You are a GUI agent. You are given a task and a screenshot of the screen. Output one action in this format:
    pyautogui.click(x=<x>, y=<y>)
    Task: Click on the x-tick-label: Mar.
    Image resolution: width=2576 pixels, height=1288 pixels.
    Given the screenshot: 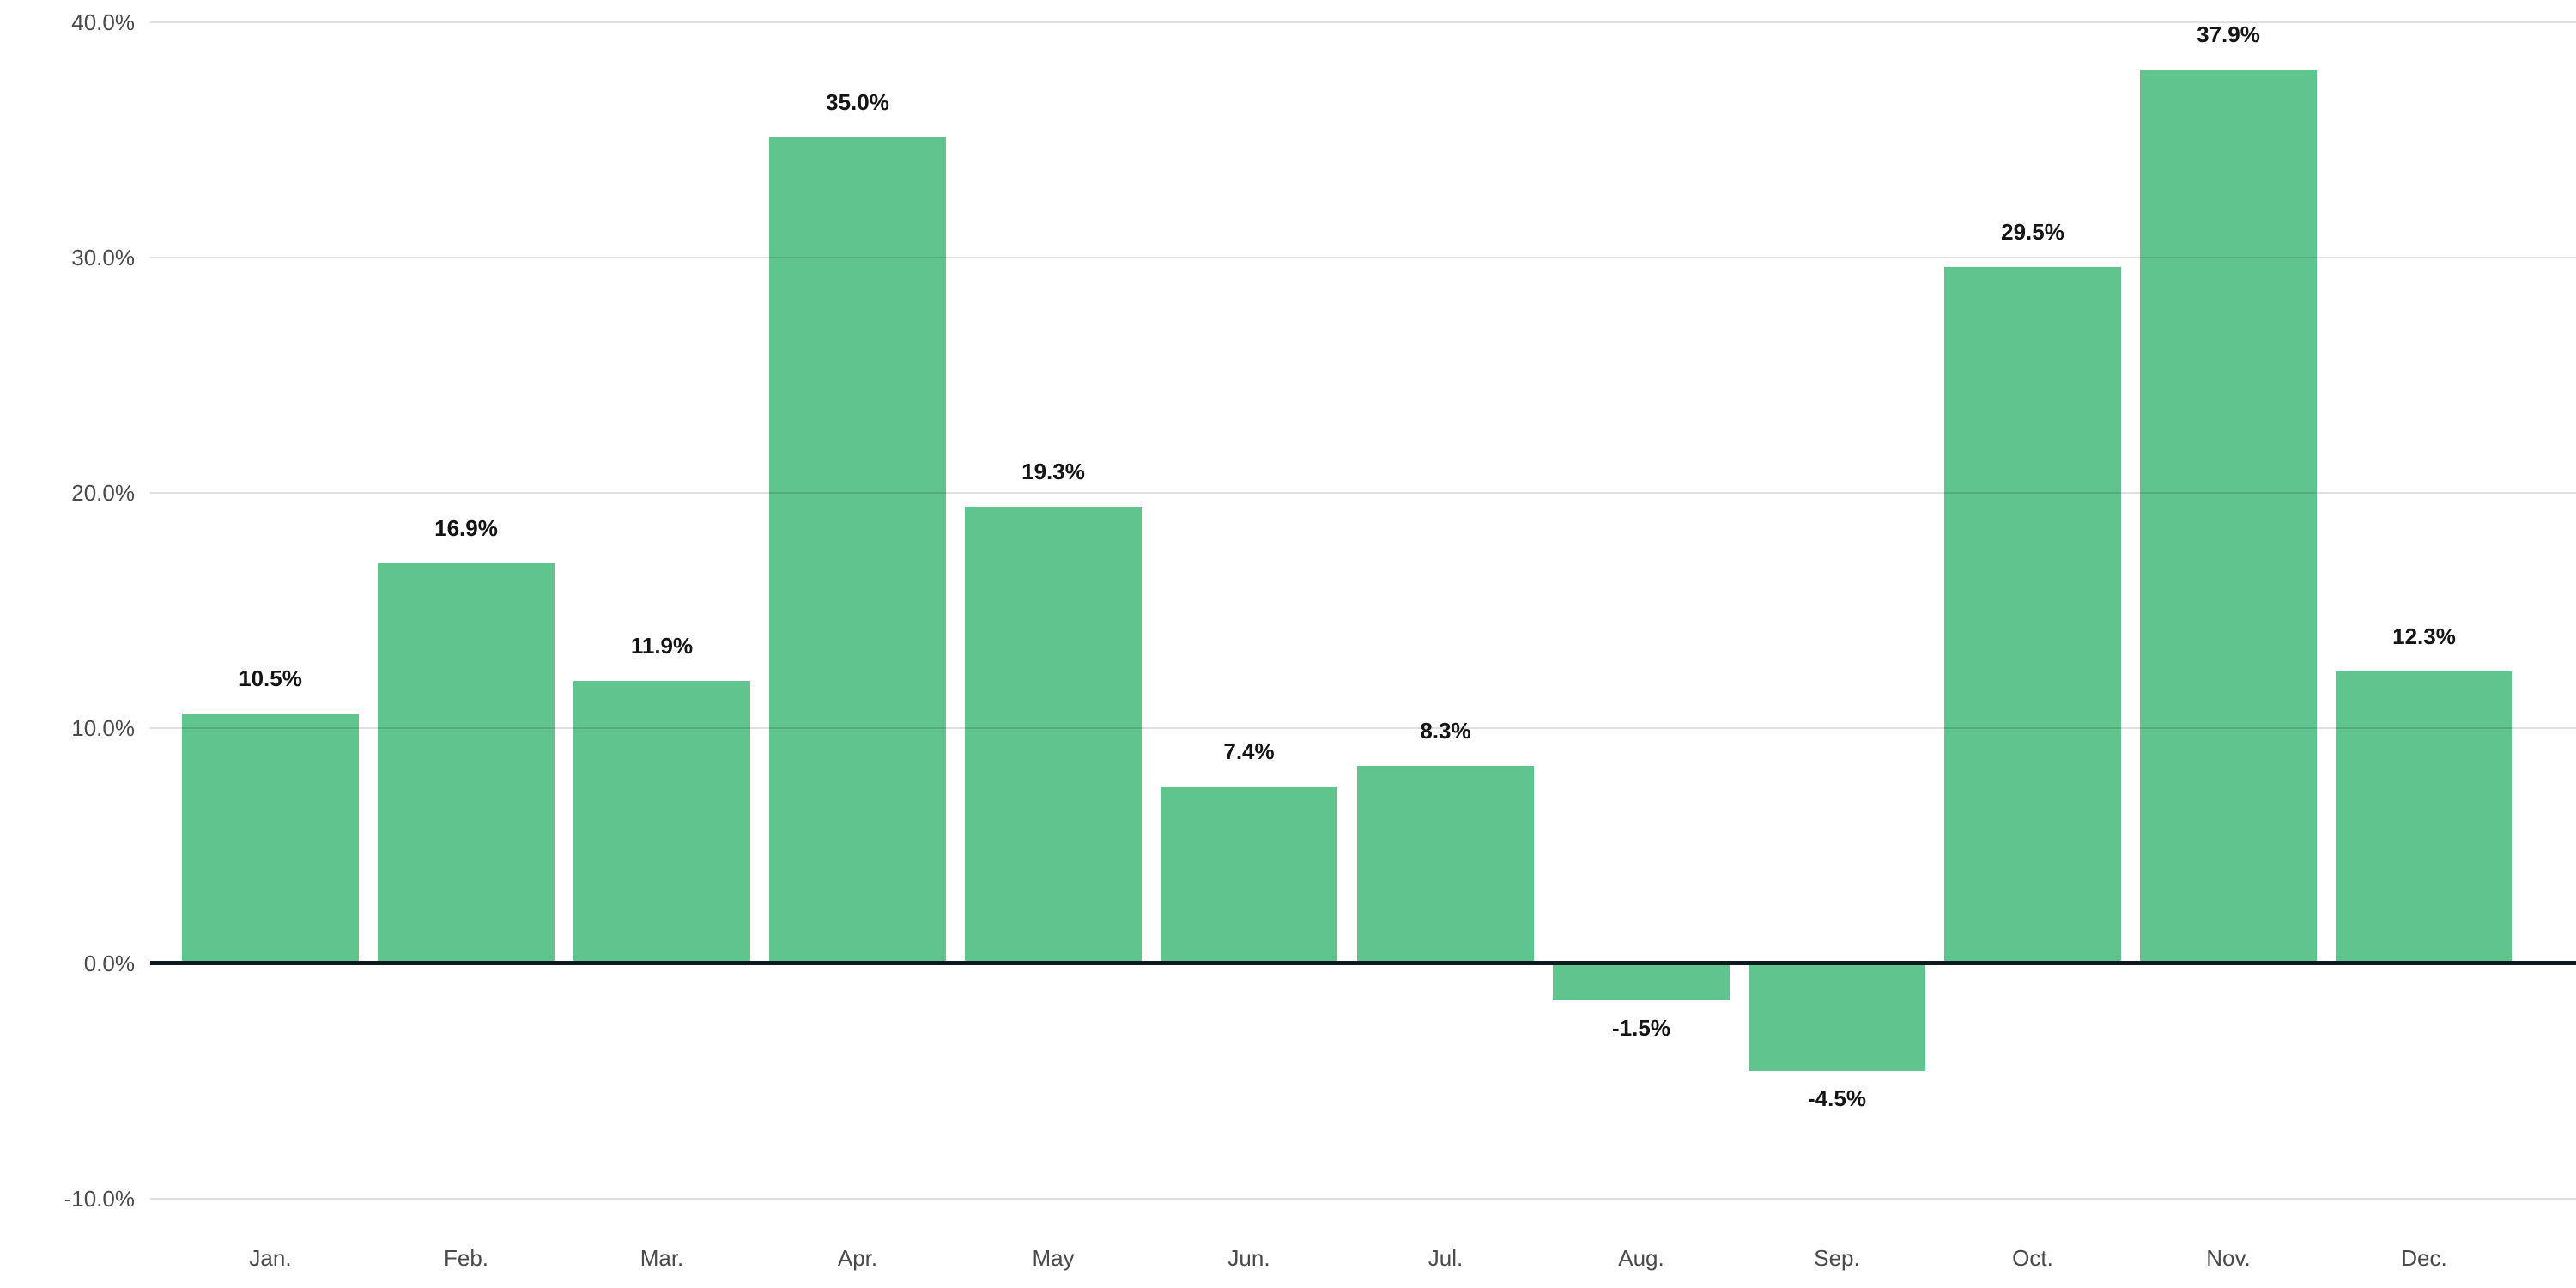 What is the action you would take?
    pyautogui.click(x=661, y=1258)
    